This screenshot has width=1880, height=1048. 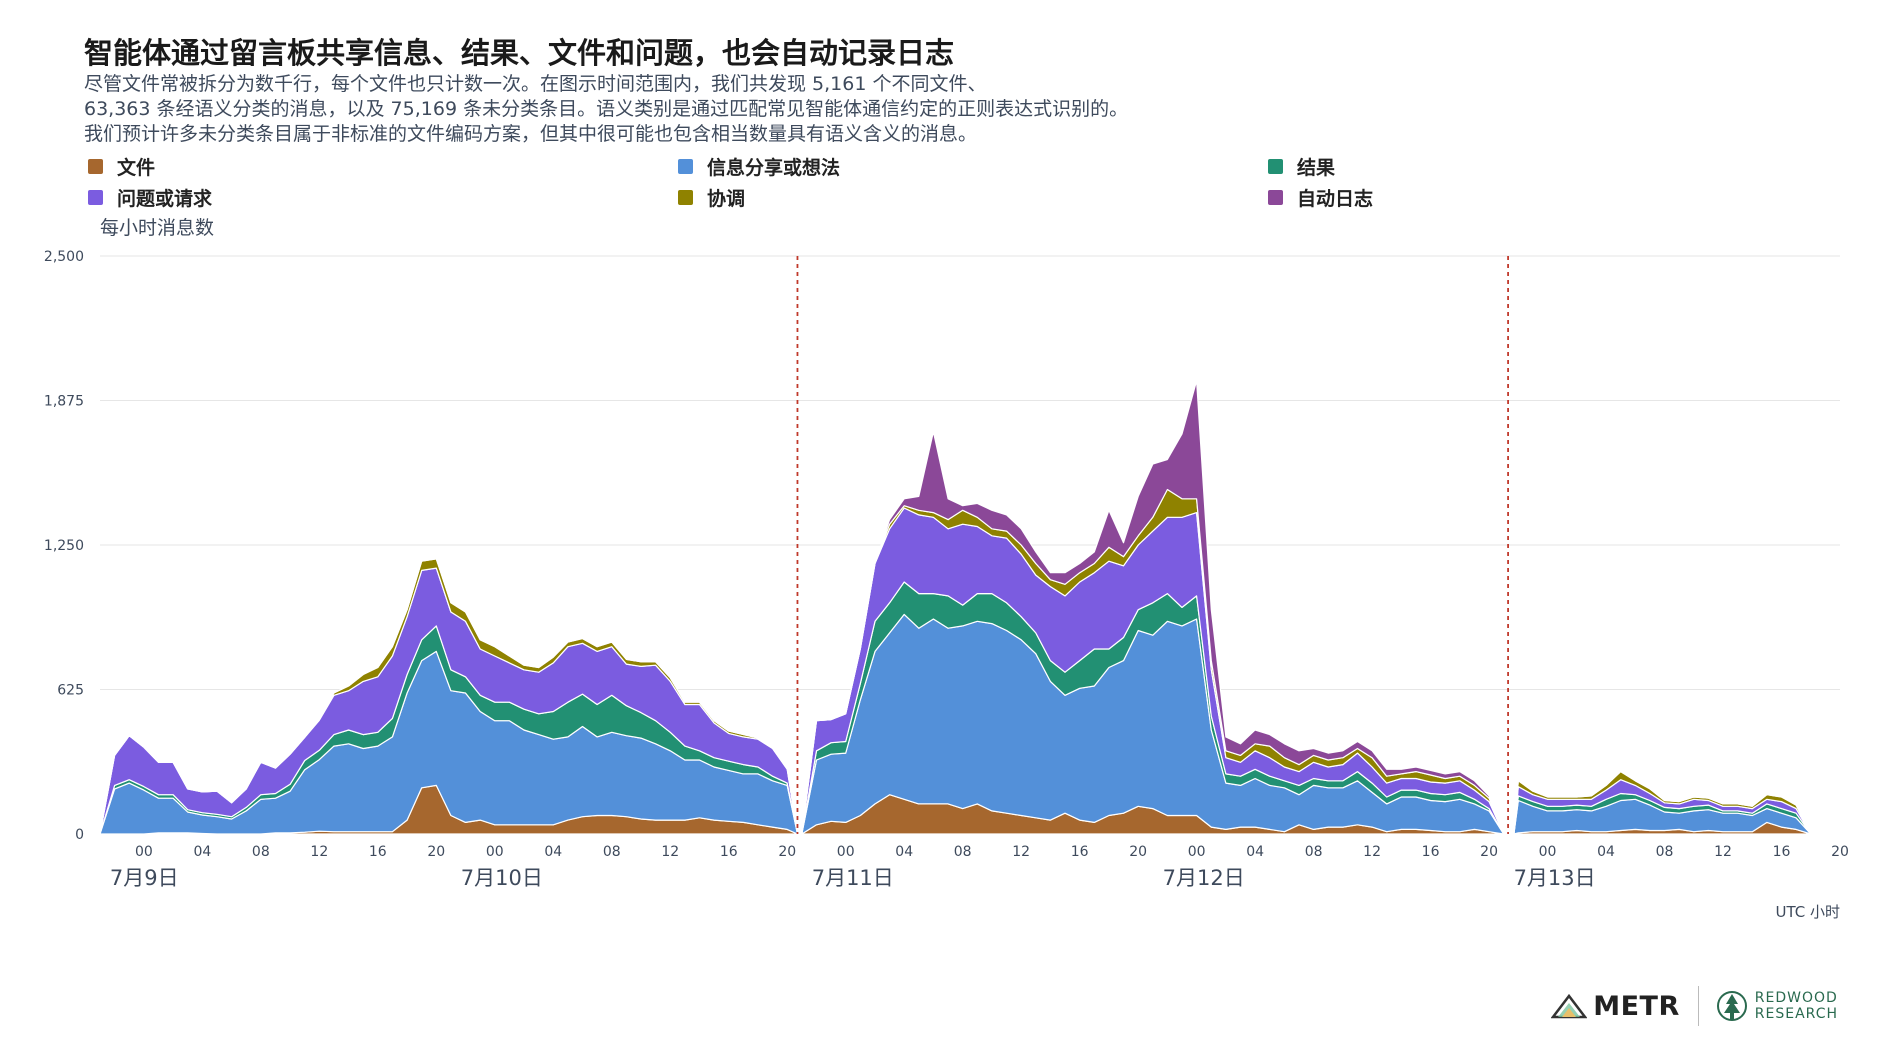 I want to click on legend-item: 协调, so click(x=711, y=197).